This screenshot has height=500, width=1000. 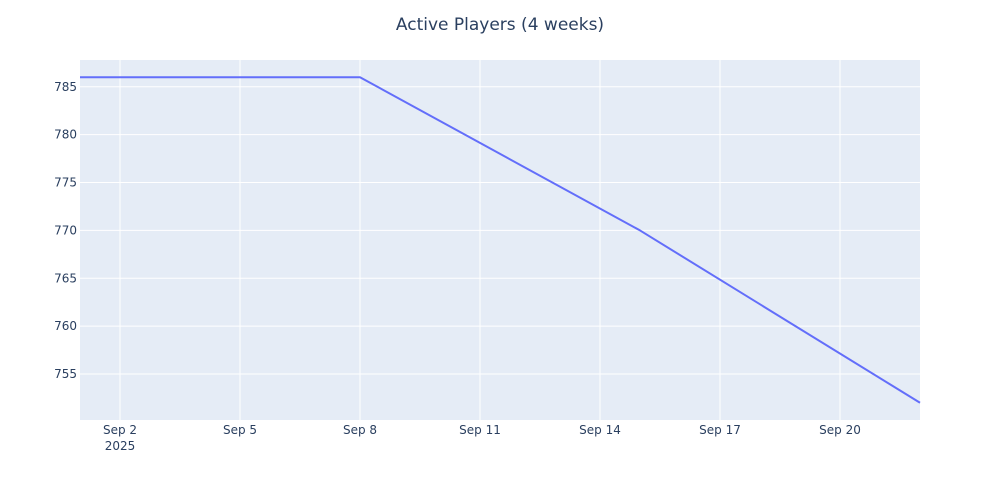 What do you see at coordinates (840, 430) in the screenshot?
I see `x-tick-label: Sep 20` at bounding box center [840, 430].